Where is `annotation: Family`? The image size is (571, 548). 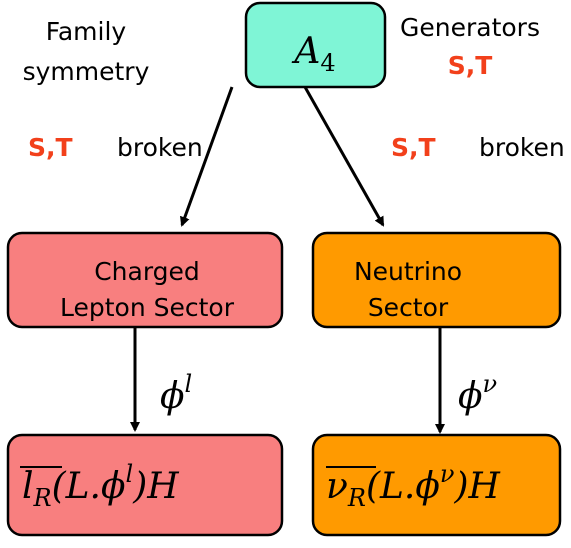 annotation: Family is located at coordinates (86, 31).